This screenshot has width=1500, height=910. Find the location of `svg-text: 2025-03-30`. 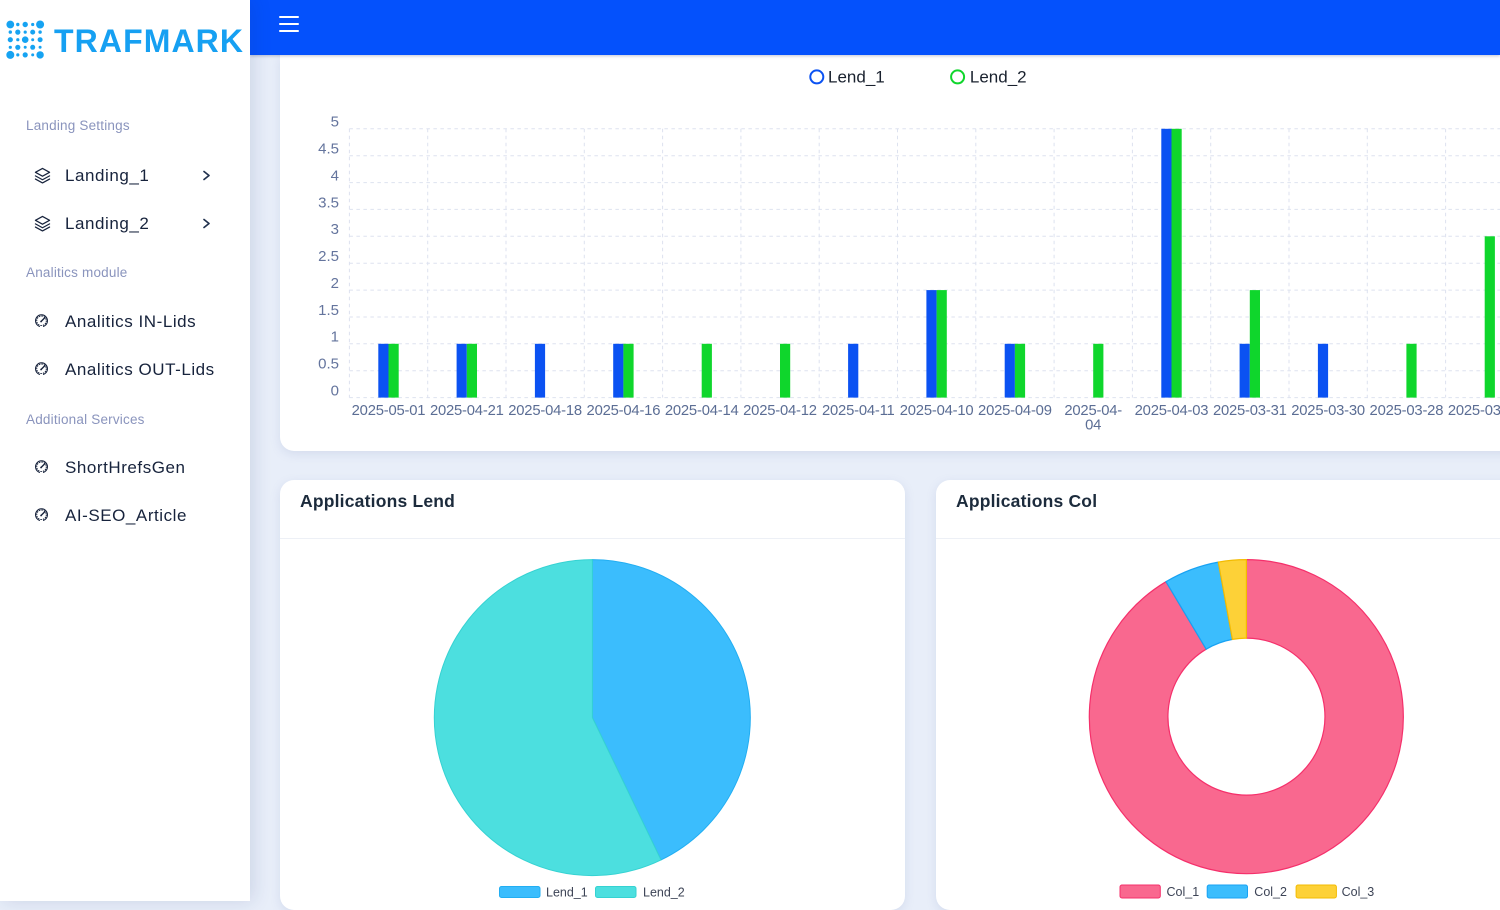

svg-text: 2025-03-30 is located at coordinates (1328, 411).